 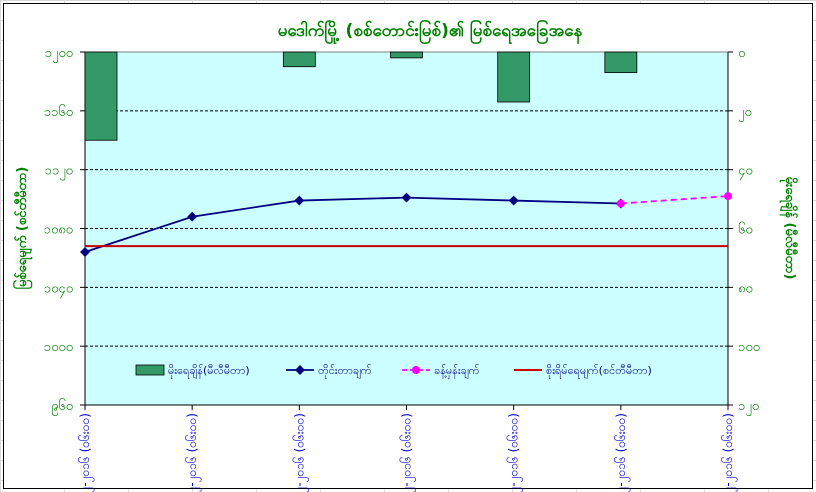 What do you see at coordinates (58, 112) in the screenshot?
I see `left-tick-label: ၁၁၆၀` at bounding box center [58, 112].